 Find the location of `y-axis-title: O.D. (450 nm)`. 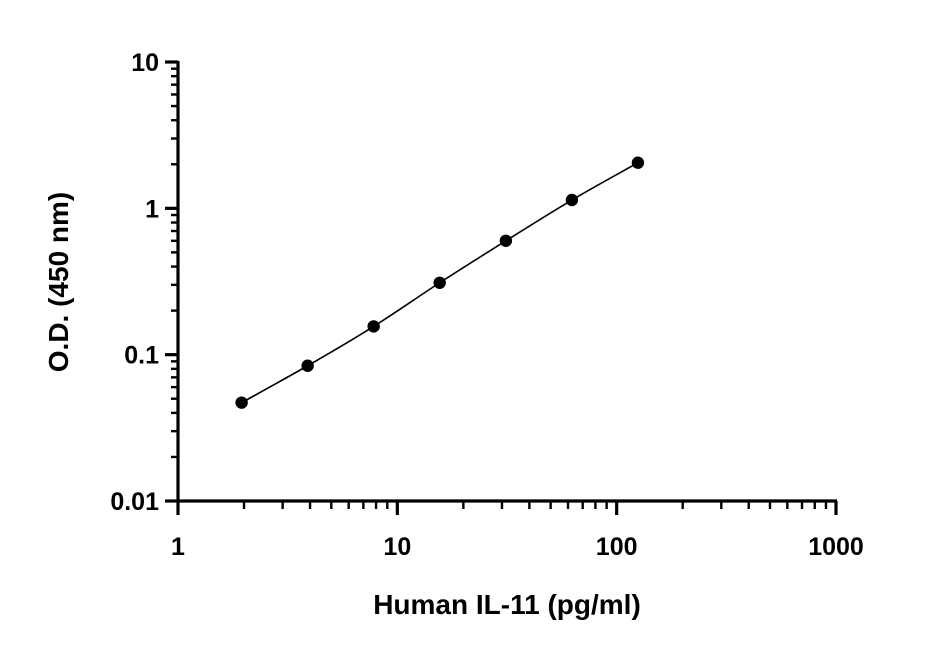

y-axis-title: O.D. (450 nm) is located at coordinates (58, 282).